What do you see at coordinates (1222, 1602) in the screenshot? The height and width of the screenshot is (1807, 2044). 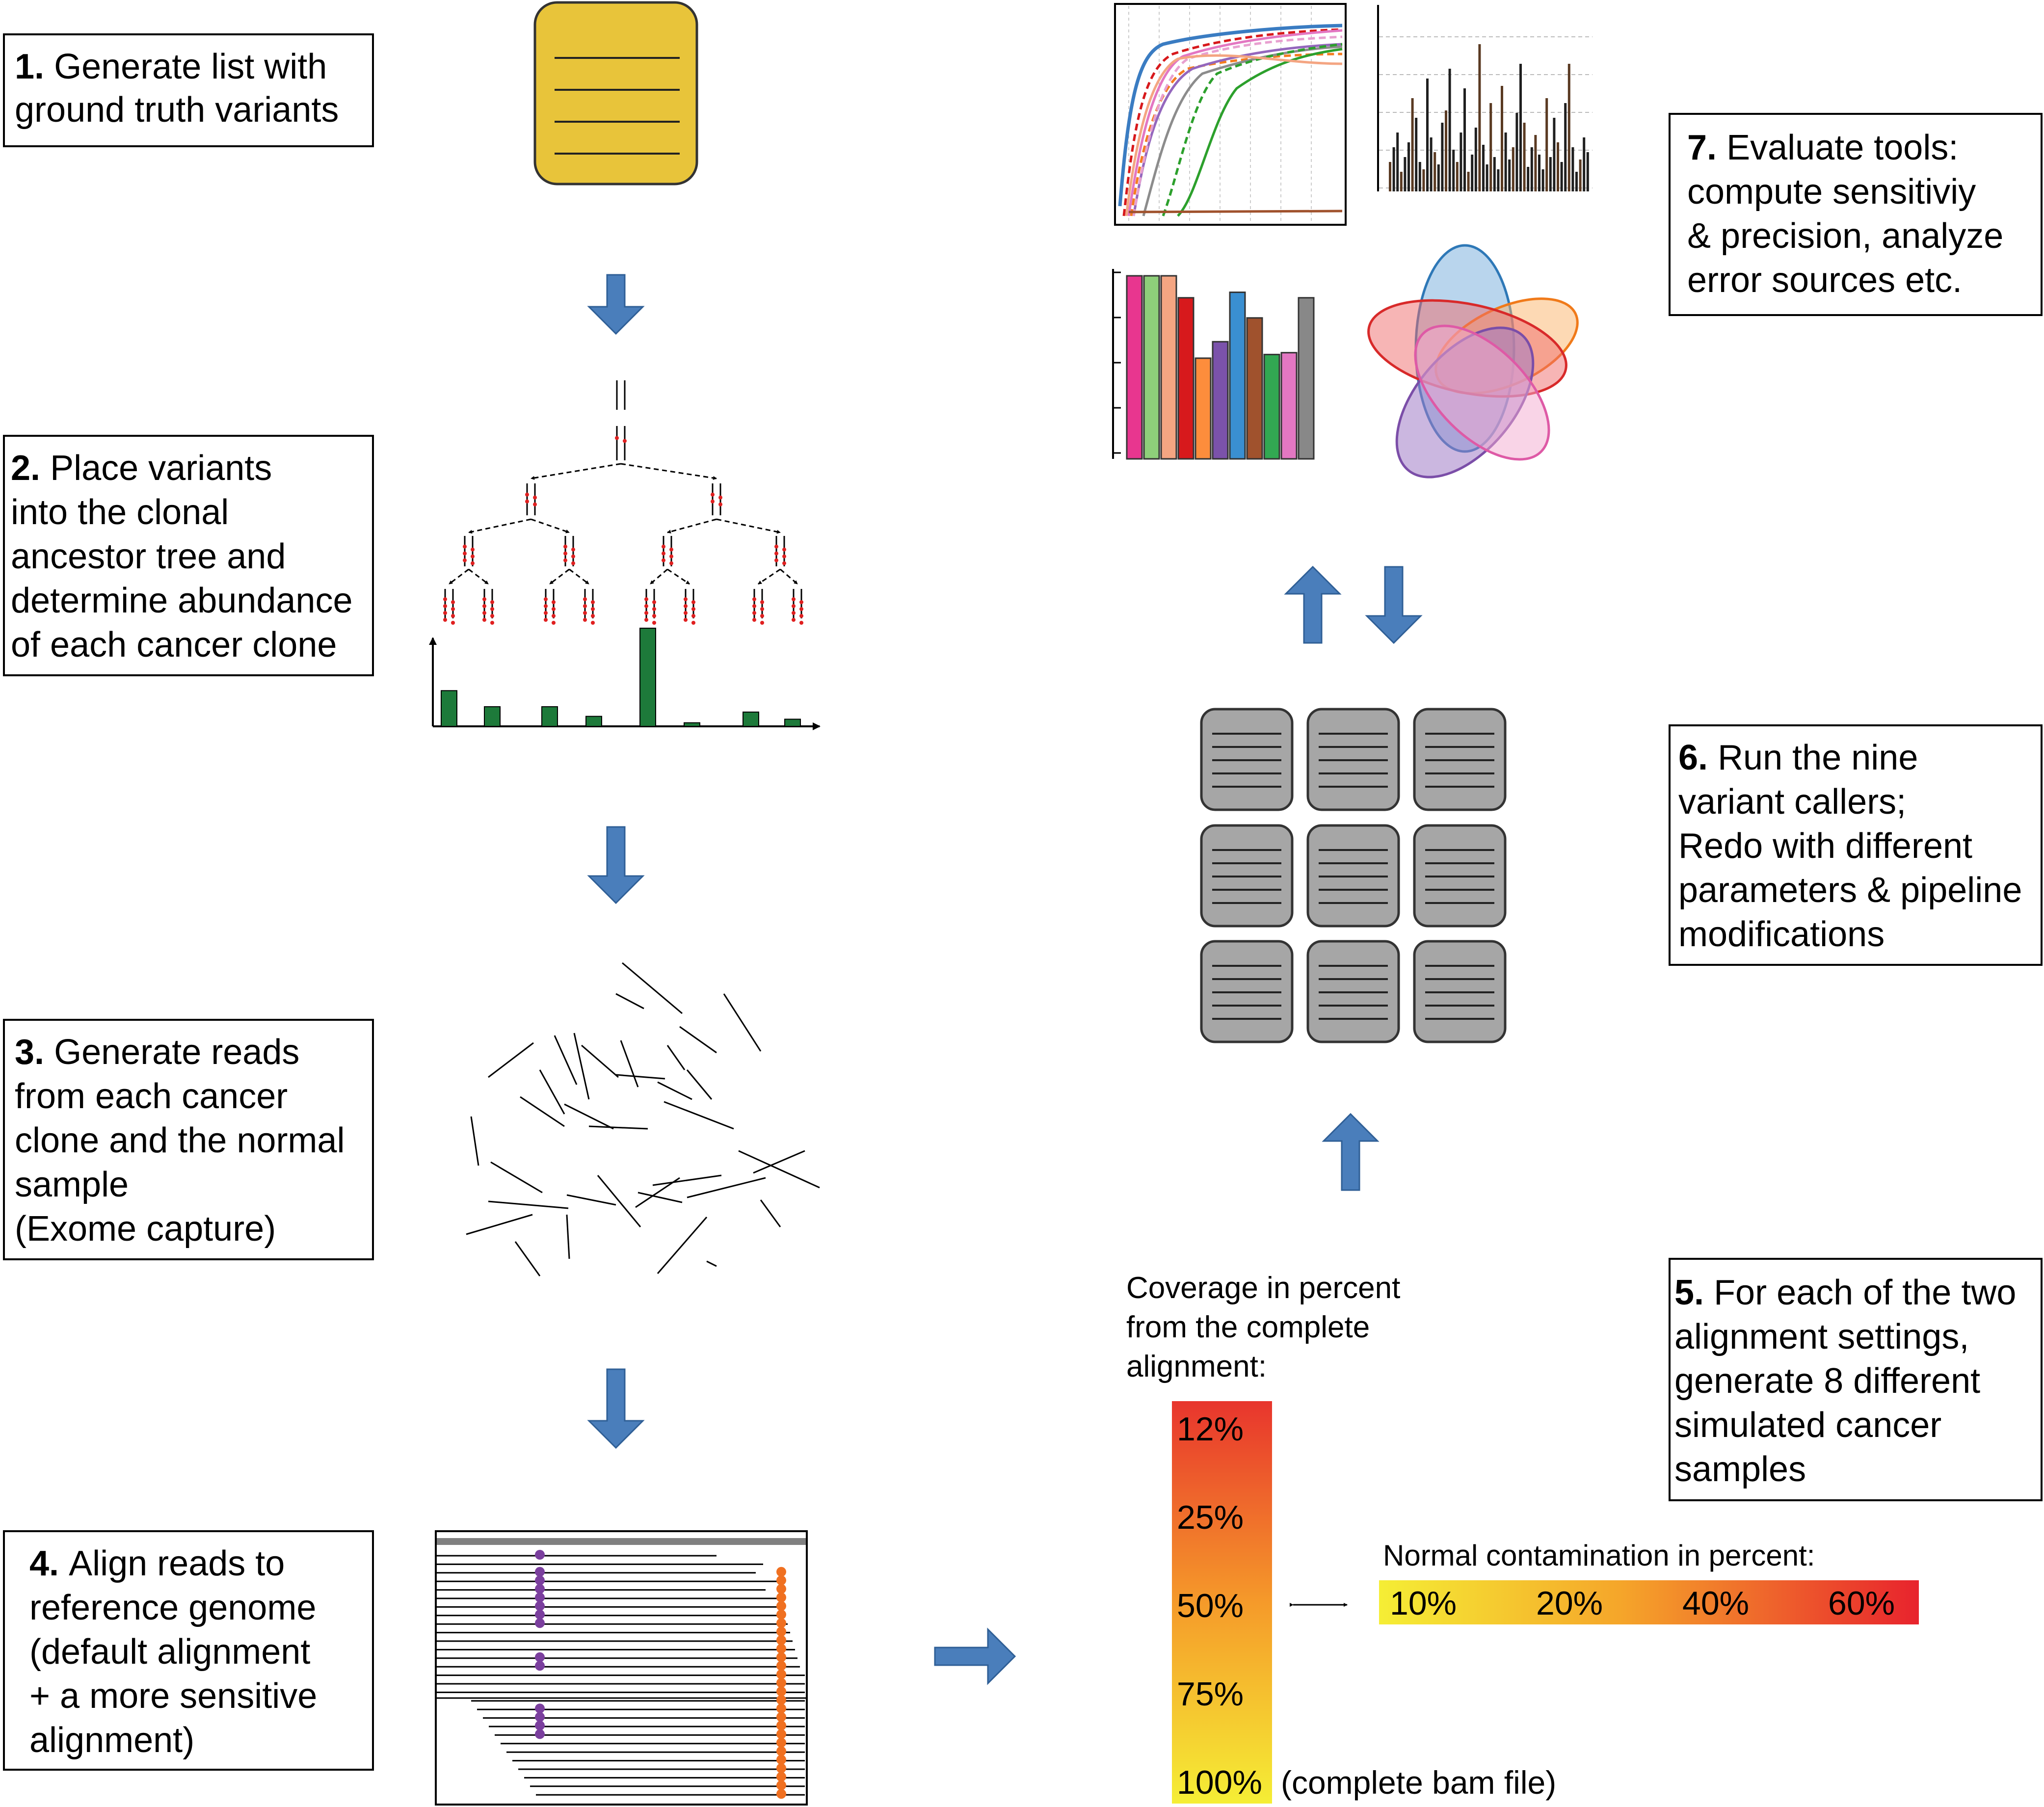 I see `coverage-gradient-bar` at bounding box center [1222, 1602].